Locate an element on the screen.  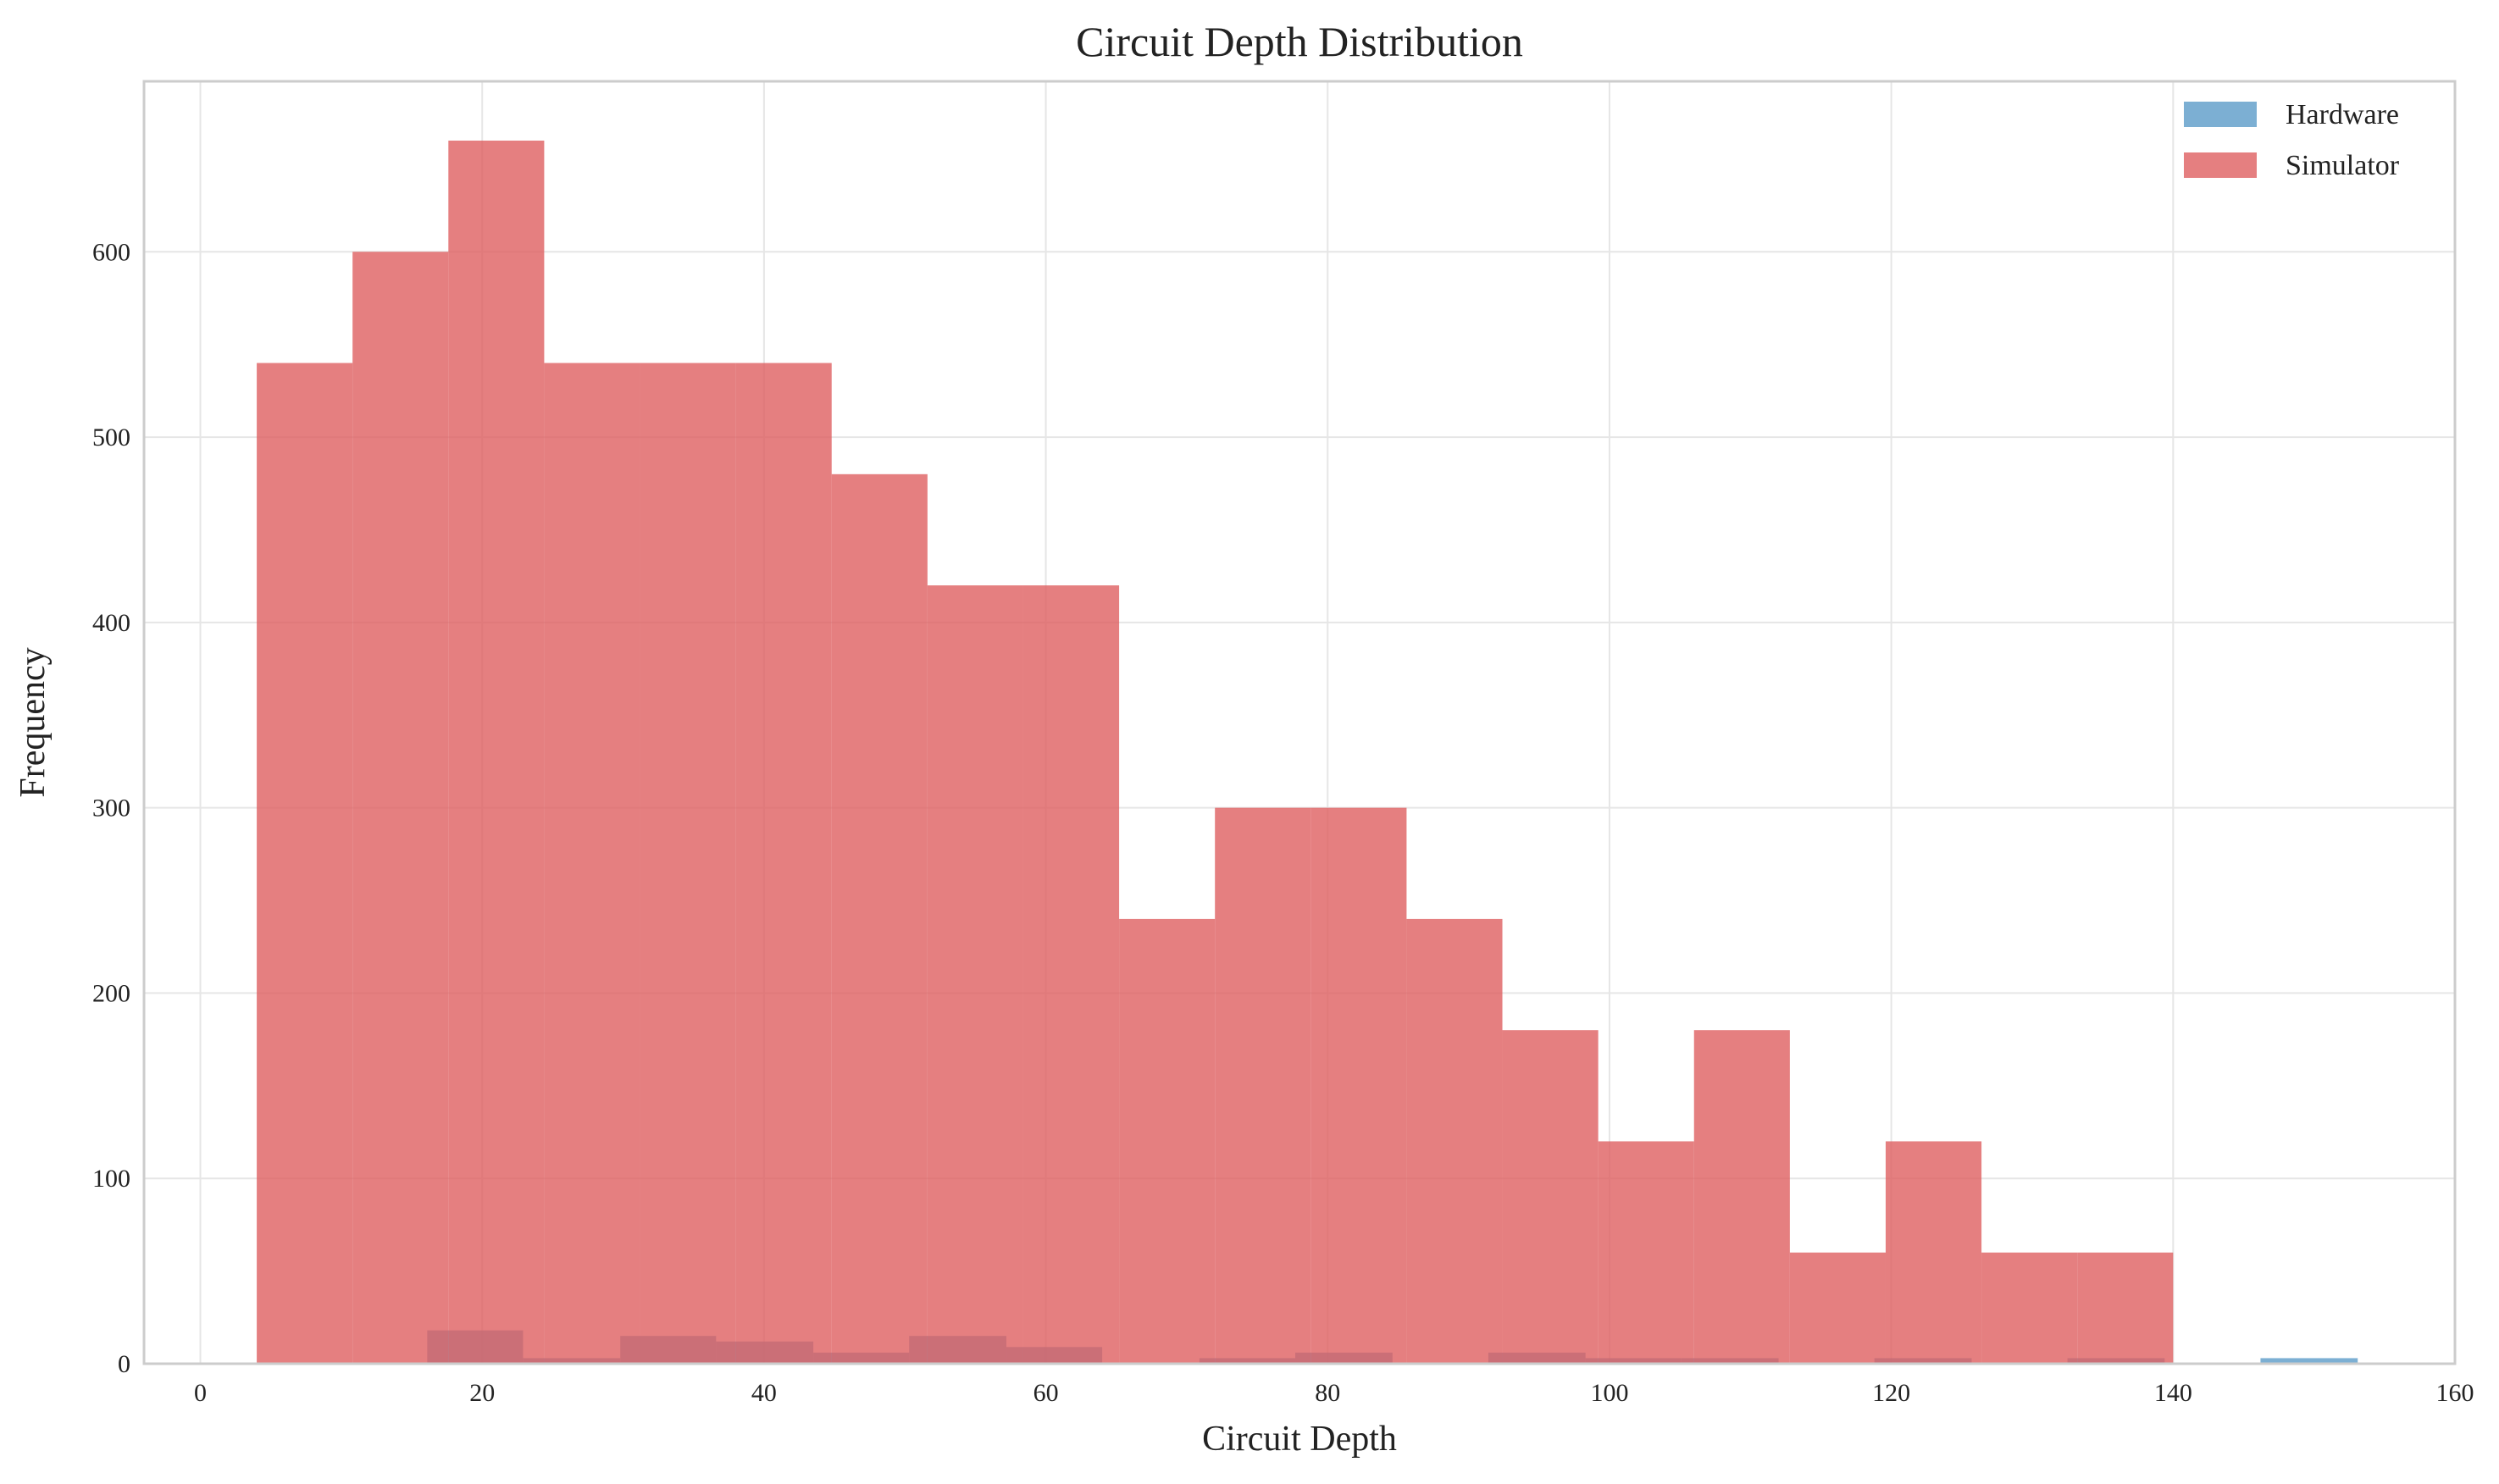
legend: Hardware Simulator is located at coordinates (2292, 140).